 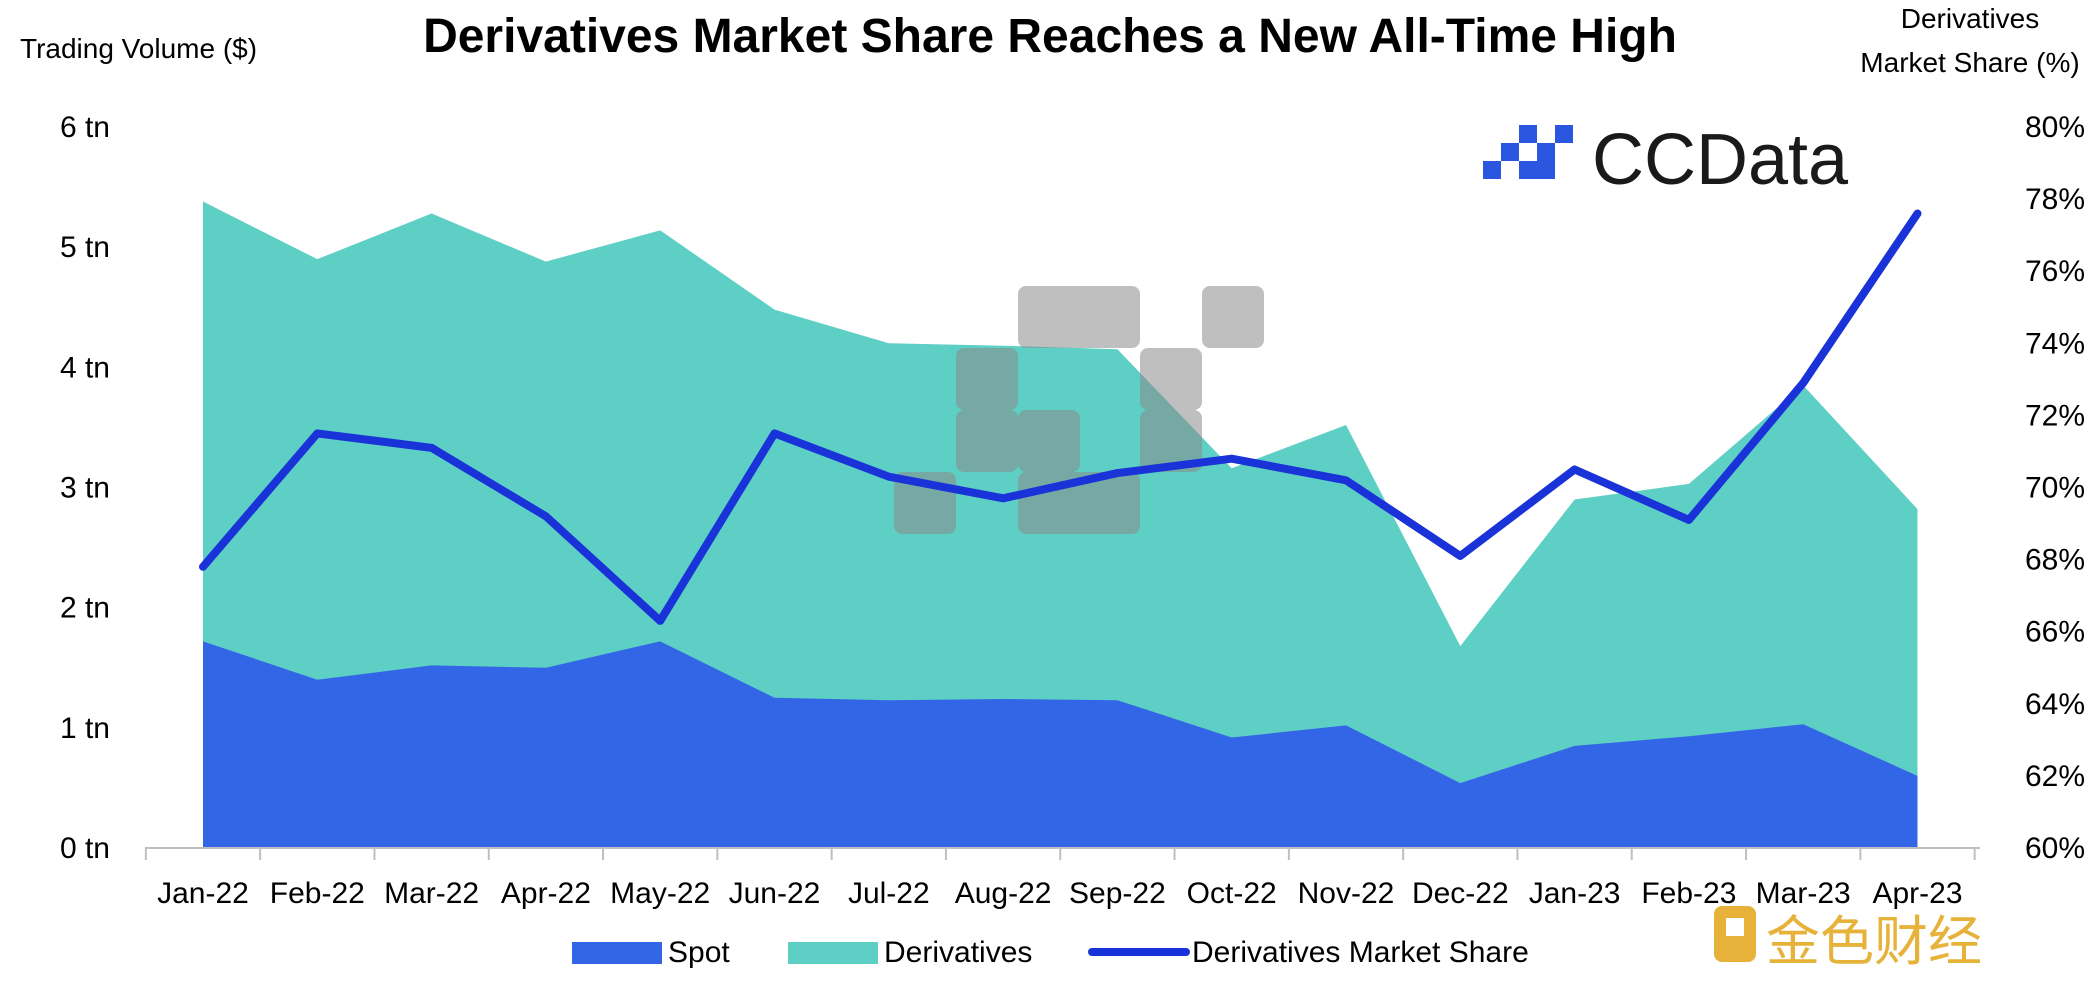 I want to click on right-axis-tick-label: 64%, so click(x=2055, y=704).